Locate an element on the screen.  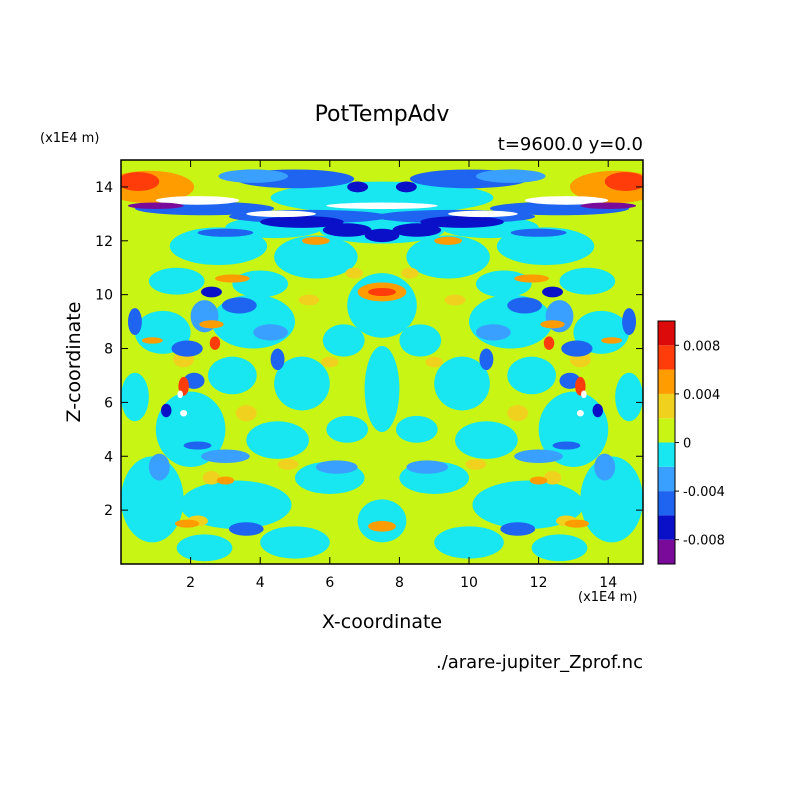
colorbar-tick-label: 0.008 is located at coordinates (701, 346).